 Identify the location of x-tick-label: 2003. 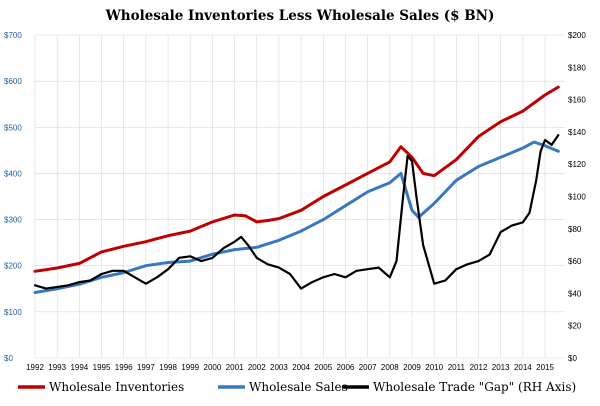
(279, 367).